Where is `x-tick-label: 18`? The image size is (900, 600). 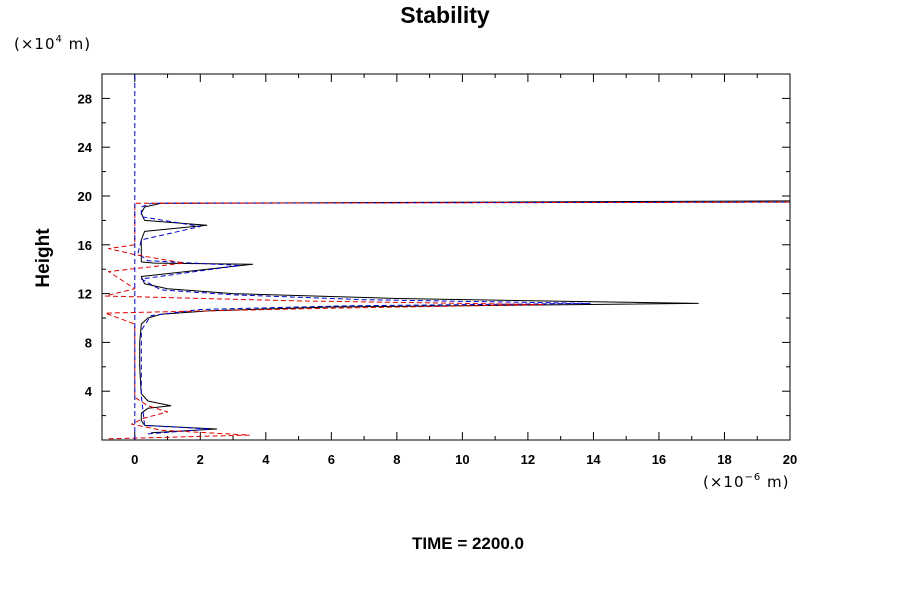 x-tick-label: 18 is located at coordinates (724, 459).